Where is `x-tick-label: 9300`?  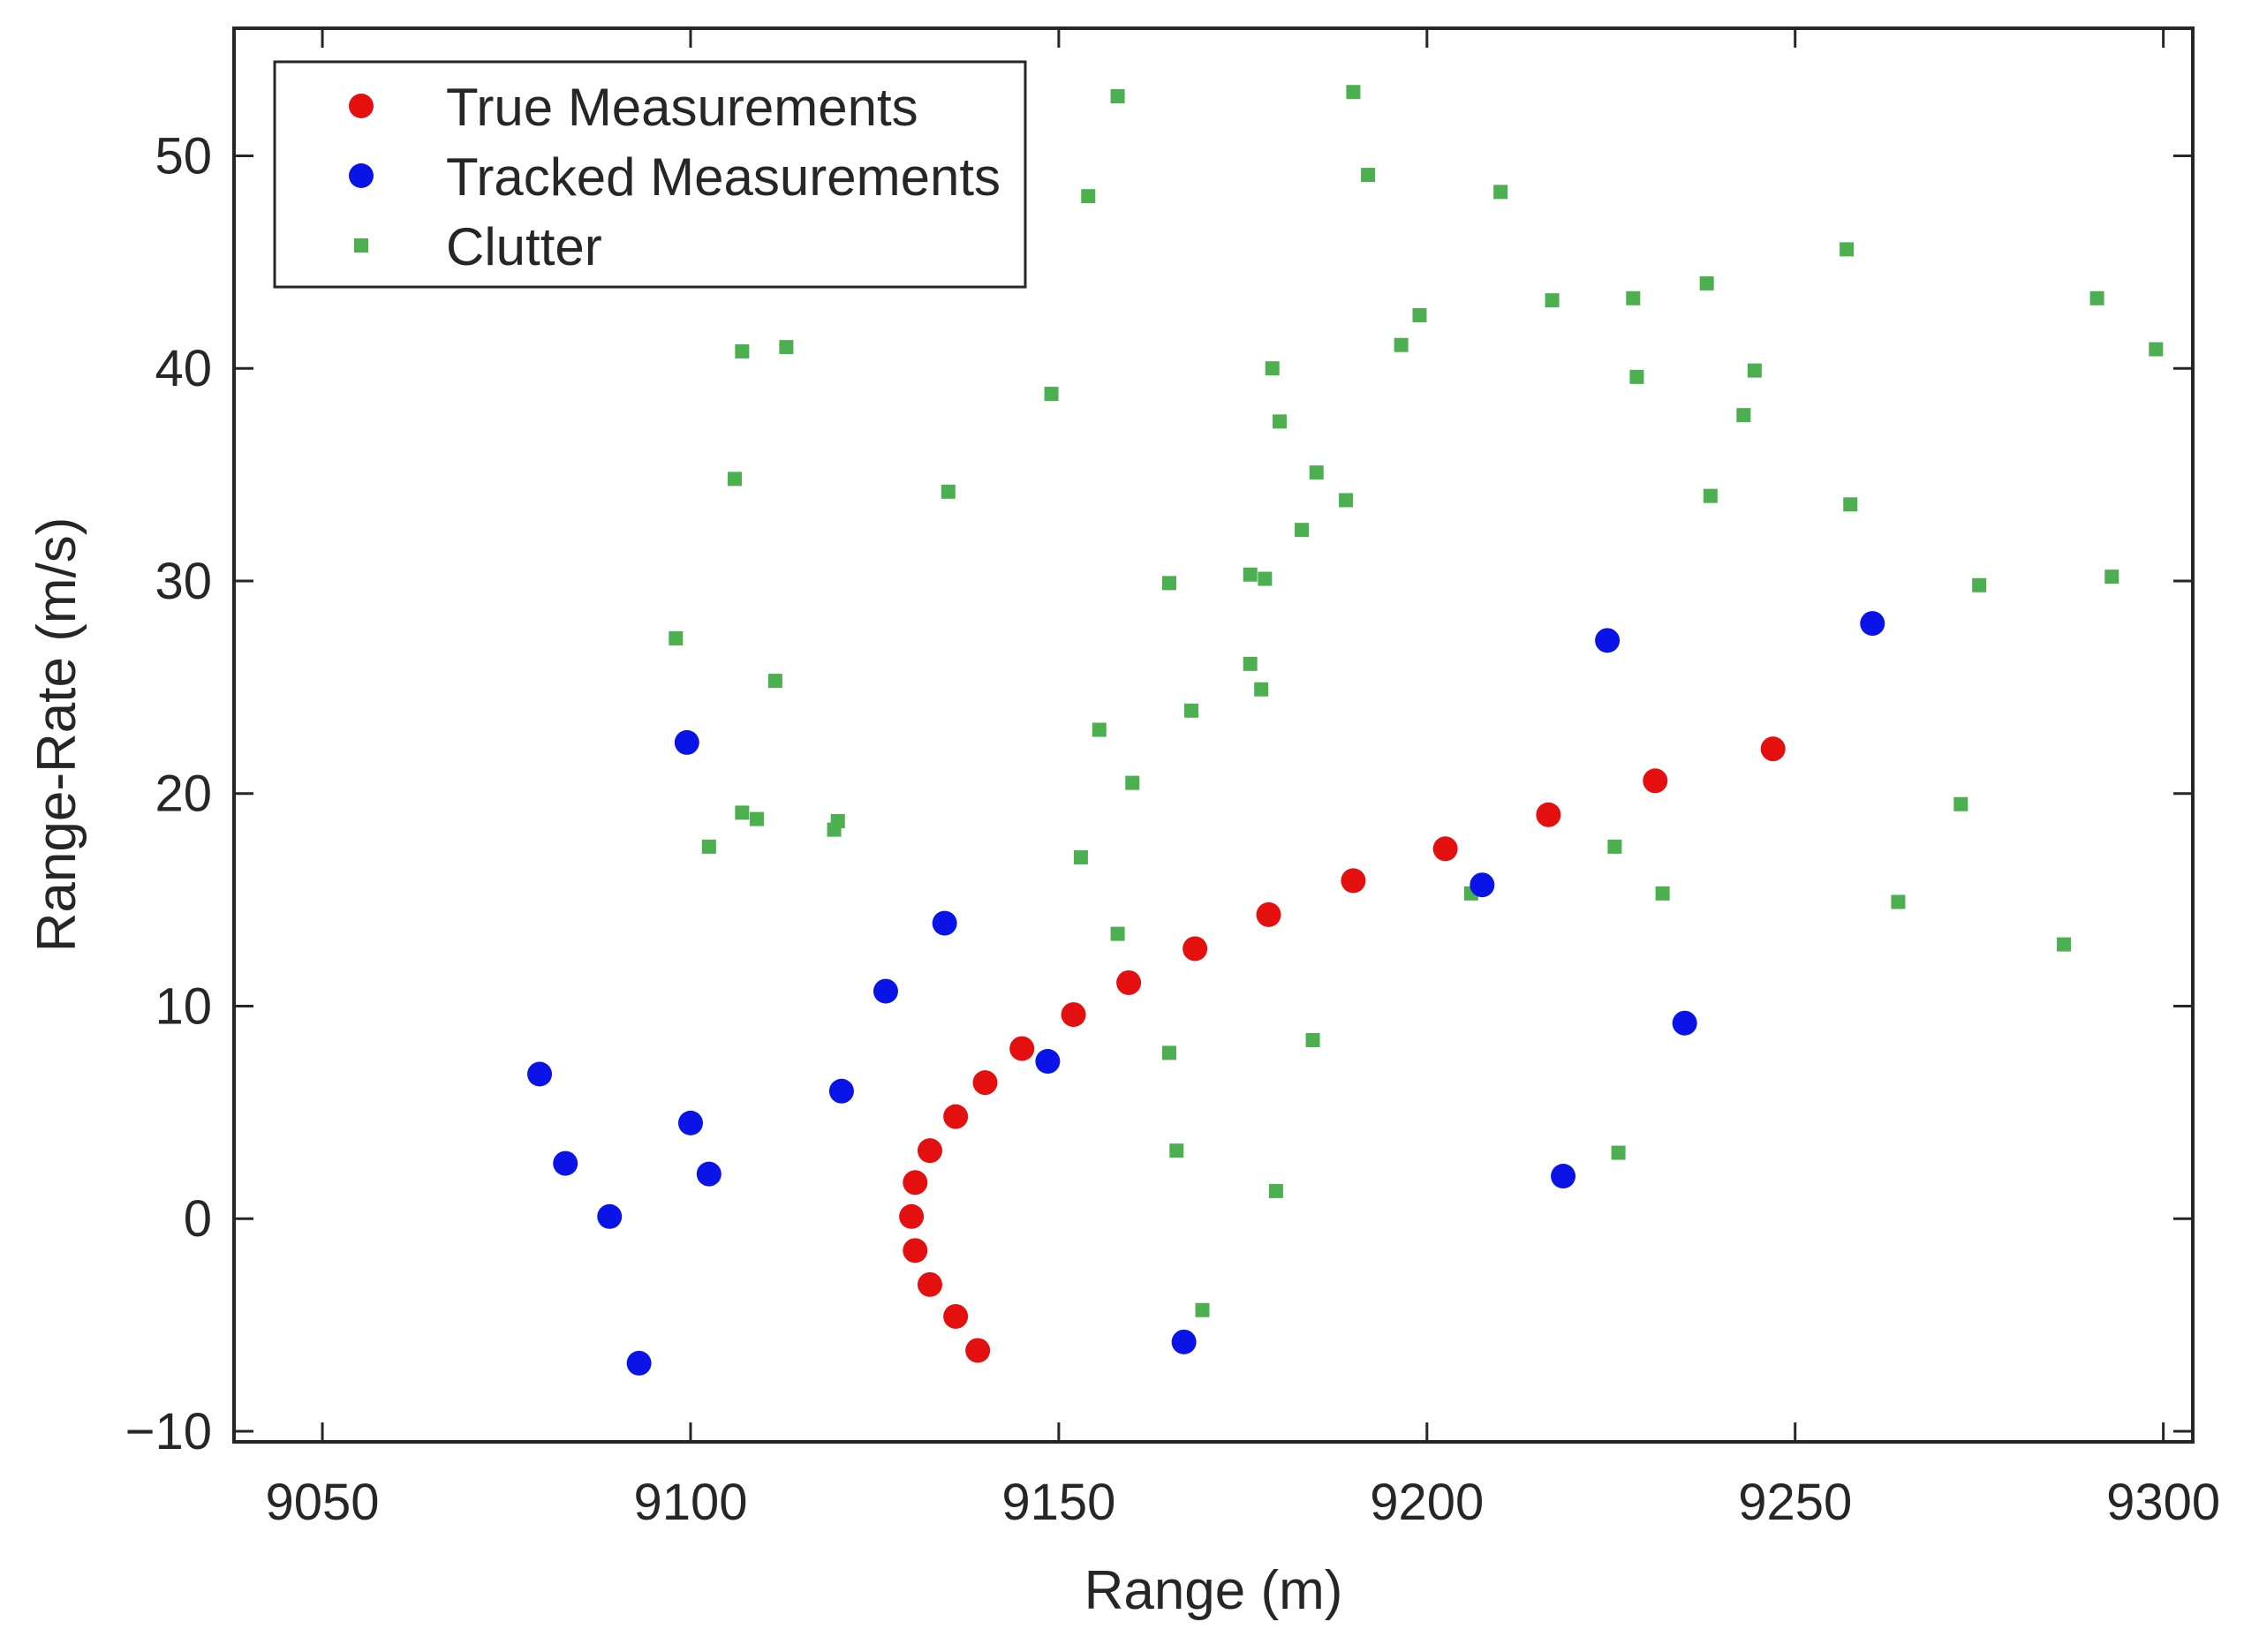
x-tick-label: 9300 is located at coordinates (2163, 1502).